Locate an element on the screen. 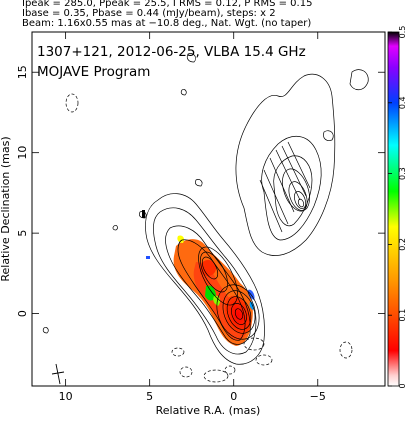 The width and height of the screenshot is (409, 424). beam-marker is located at coordinates (58, 374).